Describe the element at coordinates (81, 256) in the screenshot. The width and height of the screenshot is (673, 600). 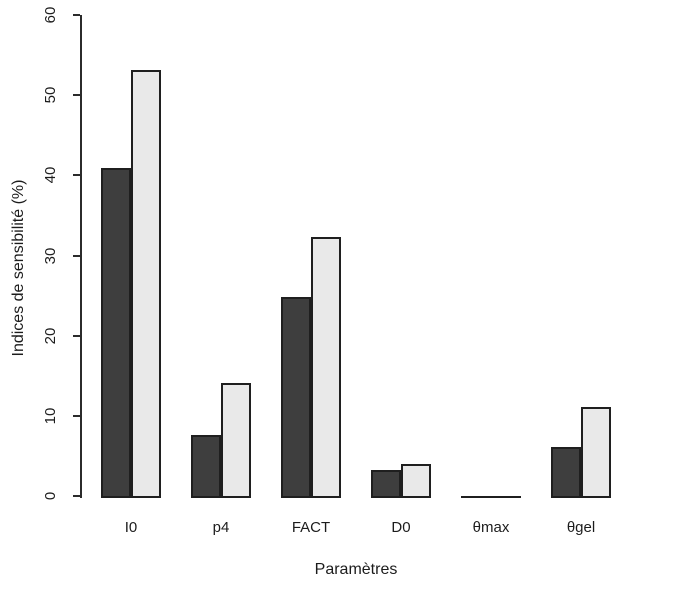
I see `y-axis-line` at that location.